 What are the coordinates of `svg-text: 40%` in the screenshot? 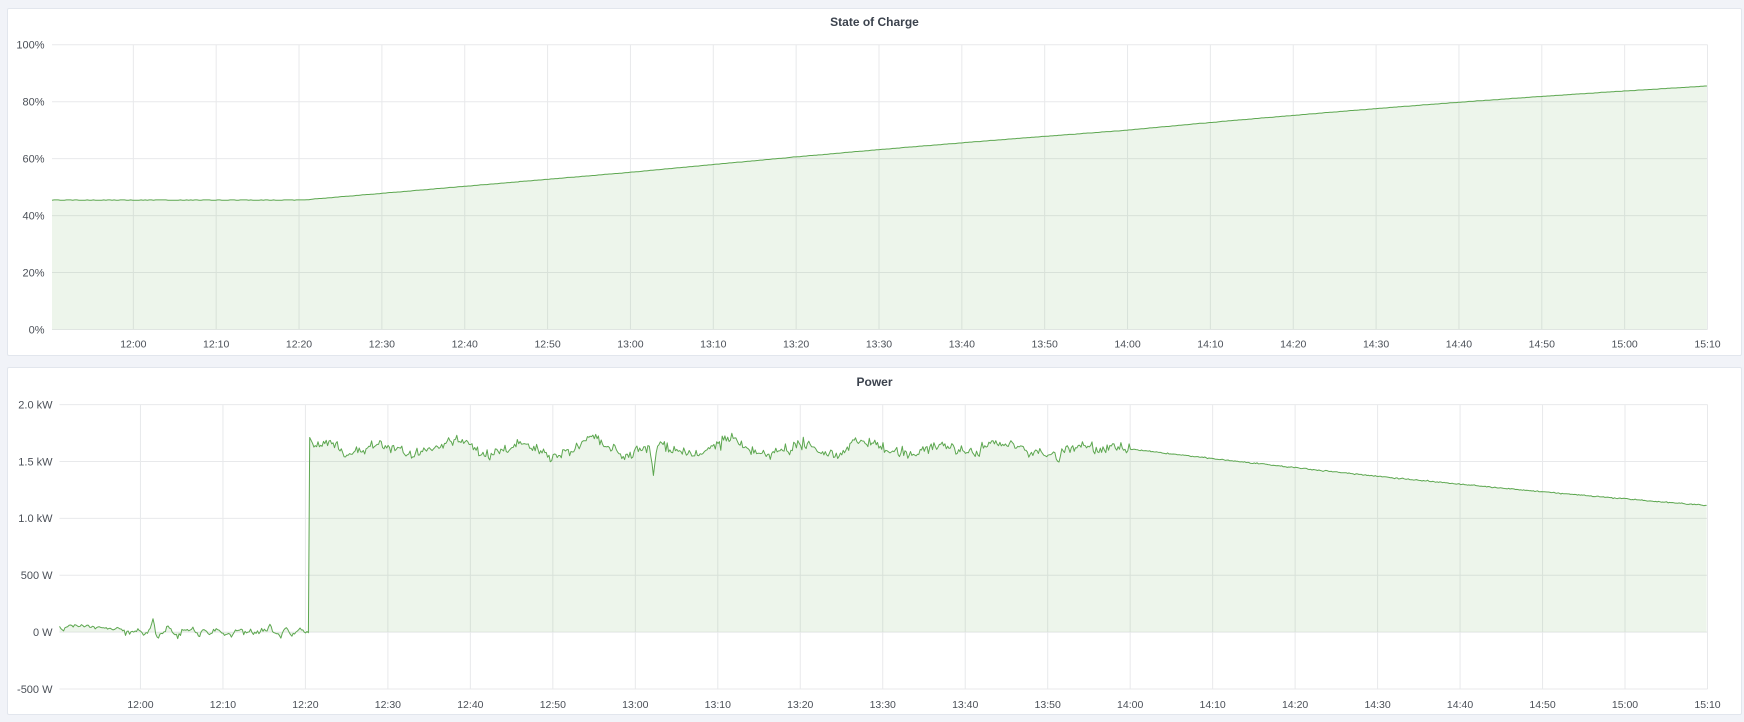 It's located at (33, 216).